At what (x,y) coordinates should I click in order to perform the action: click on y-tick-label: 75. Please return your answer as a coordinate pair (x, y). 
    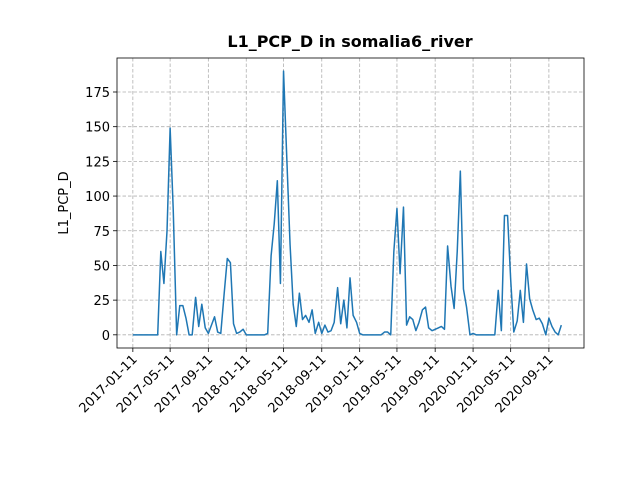
    Looking at the image, I should click on (101, 232).